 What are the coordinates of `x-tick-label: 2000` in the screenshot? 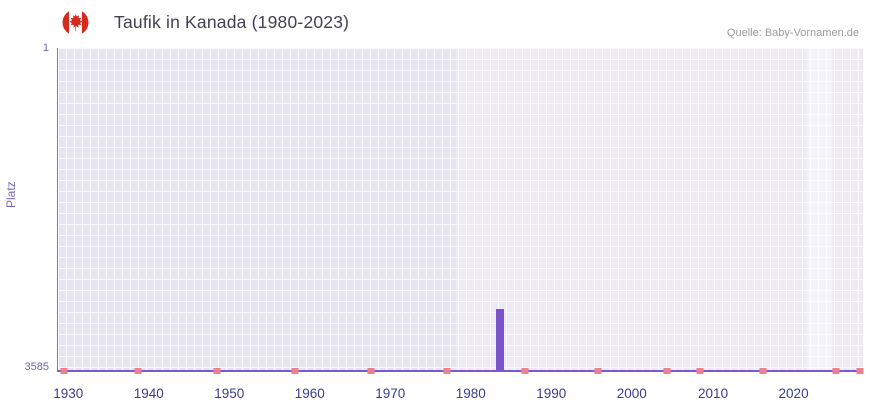 It's located at (631, 393).